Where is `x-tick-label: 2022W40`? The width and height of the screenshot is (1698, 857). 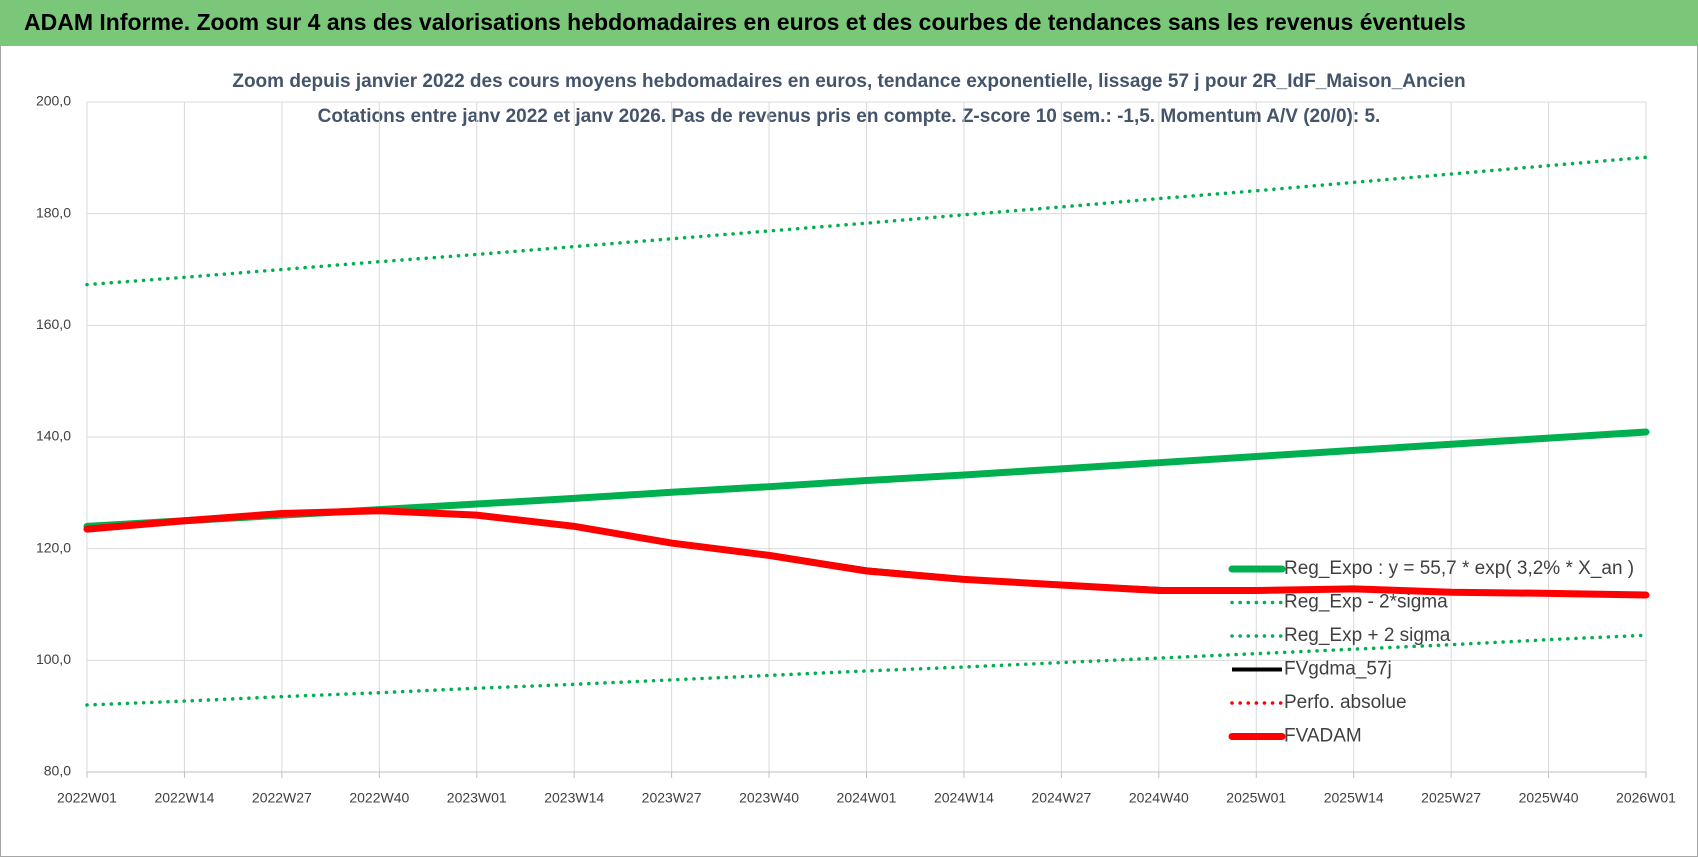
x-tick-label: 2022W40 is located at coordinates (379, 798).